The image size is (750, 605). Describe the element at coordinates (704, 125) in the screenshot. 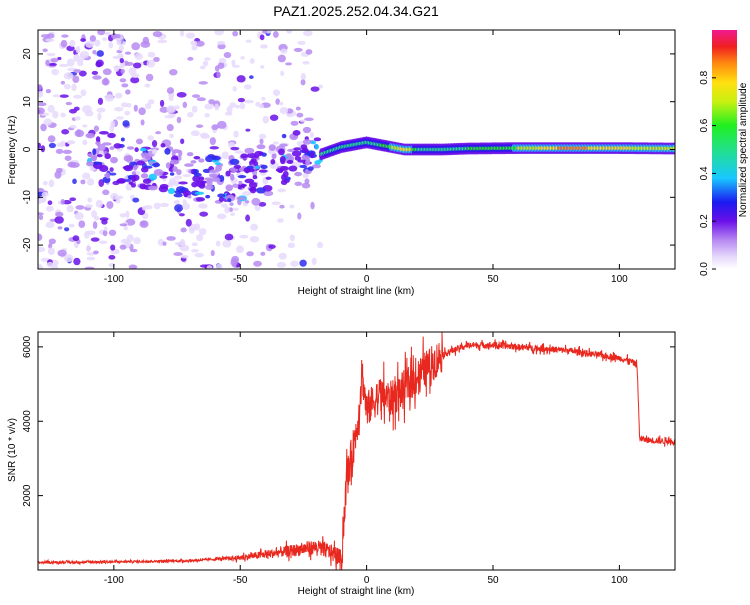

I see `colorbar-tick-label: 0.6` at that location.